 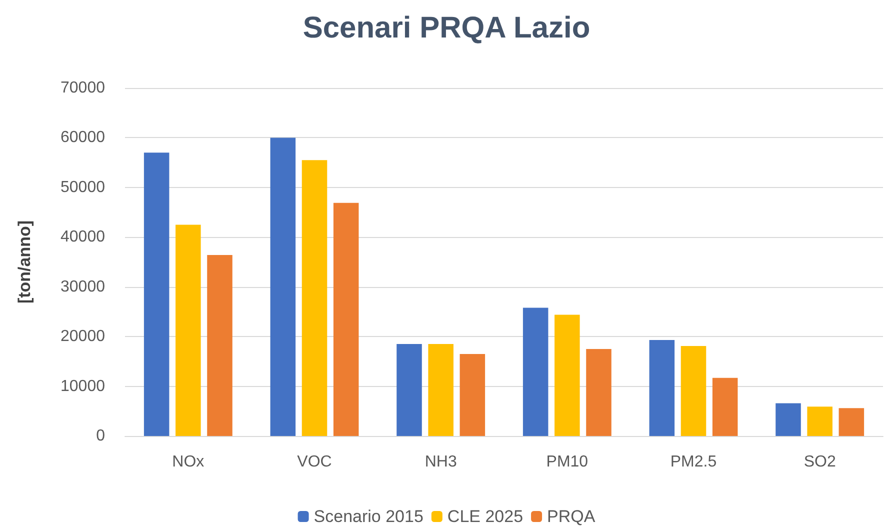 What do you see at coordinates (83, 287) in the screenshot?
I see `y-tick-label: 30000` at bounding box center [83, 287].